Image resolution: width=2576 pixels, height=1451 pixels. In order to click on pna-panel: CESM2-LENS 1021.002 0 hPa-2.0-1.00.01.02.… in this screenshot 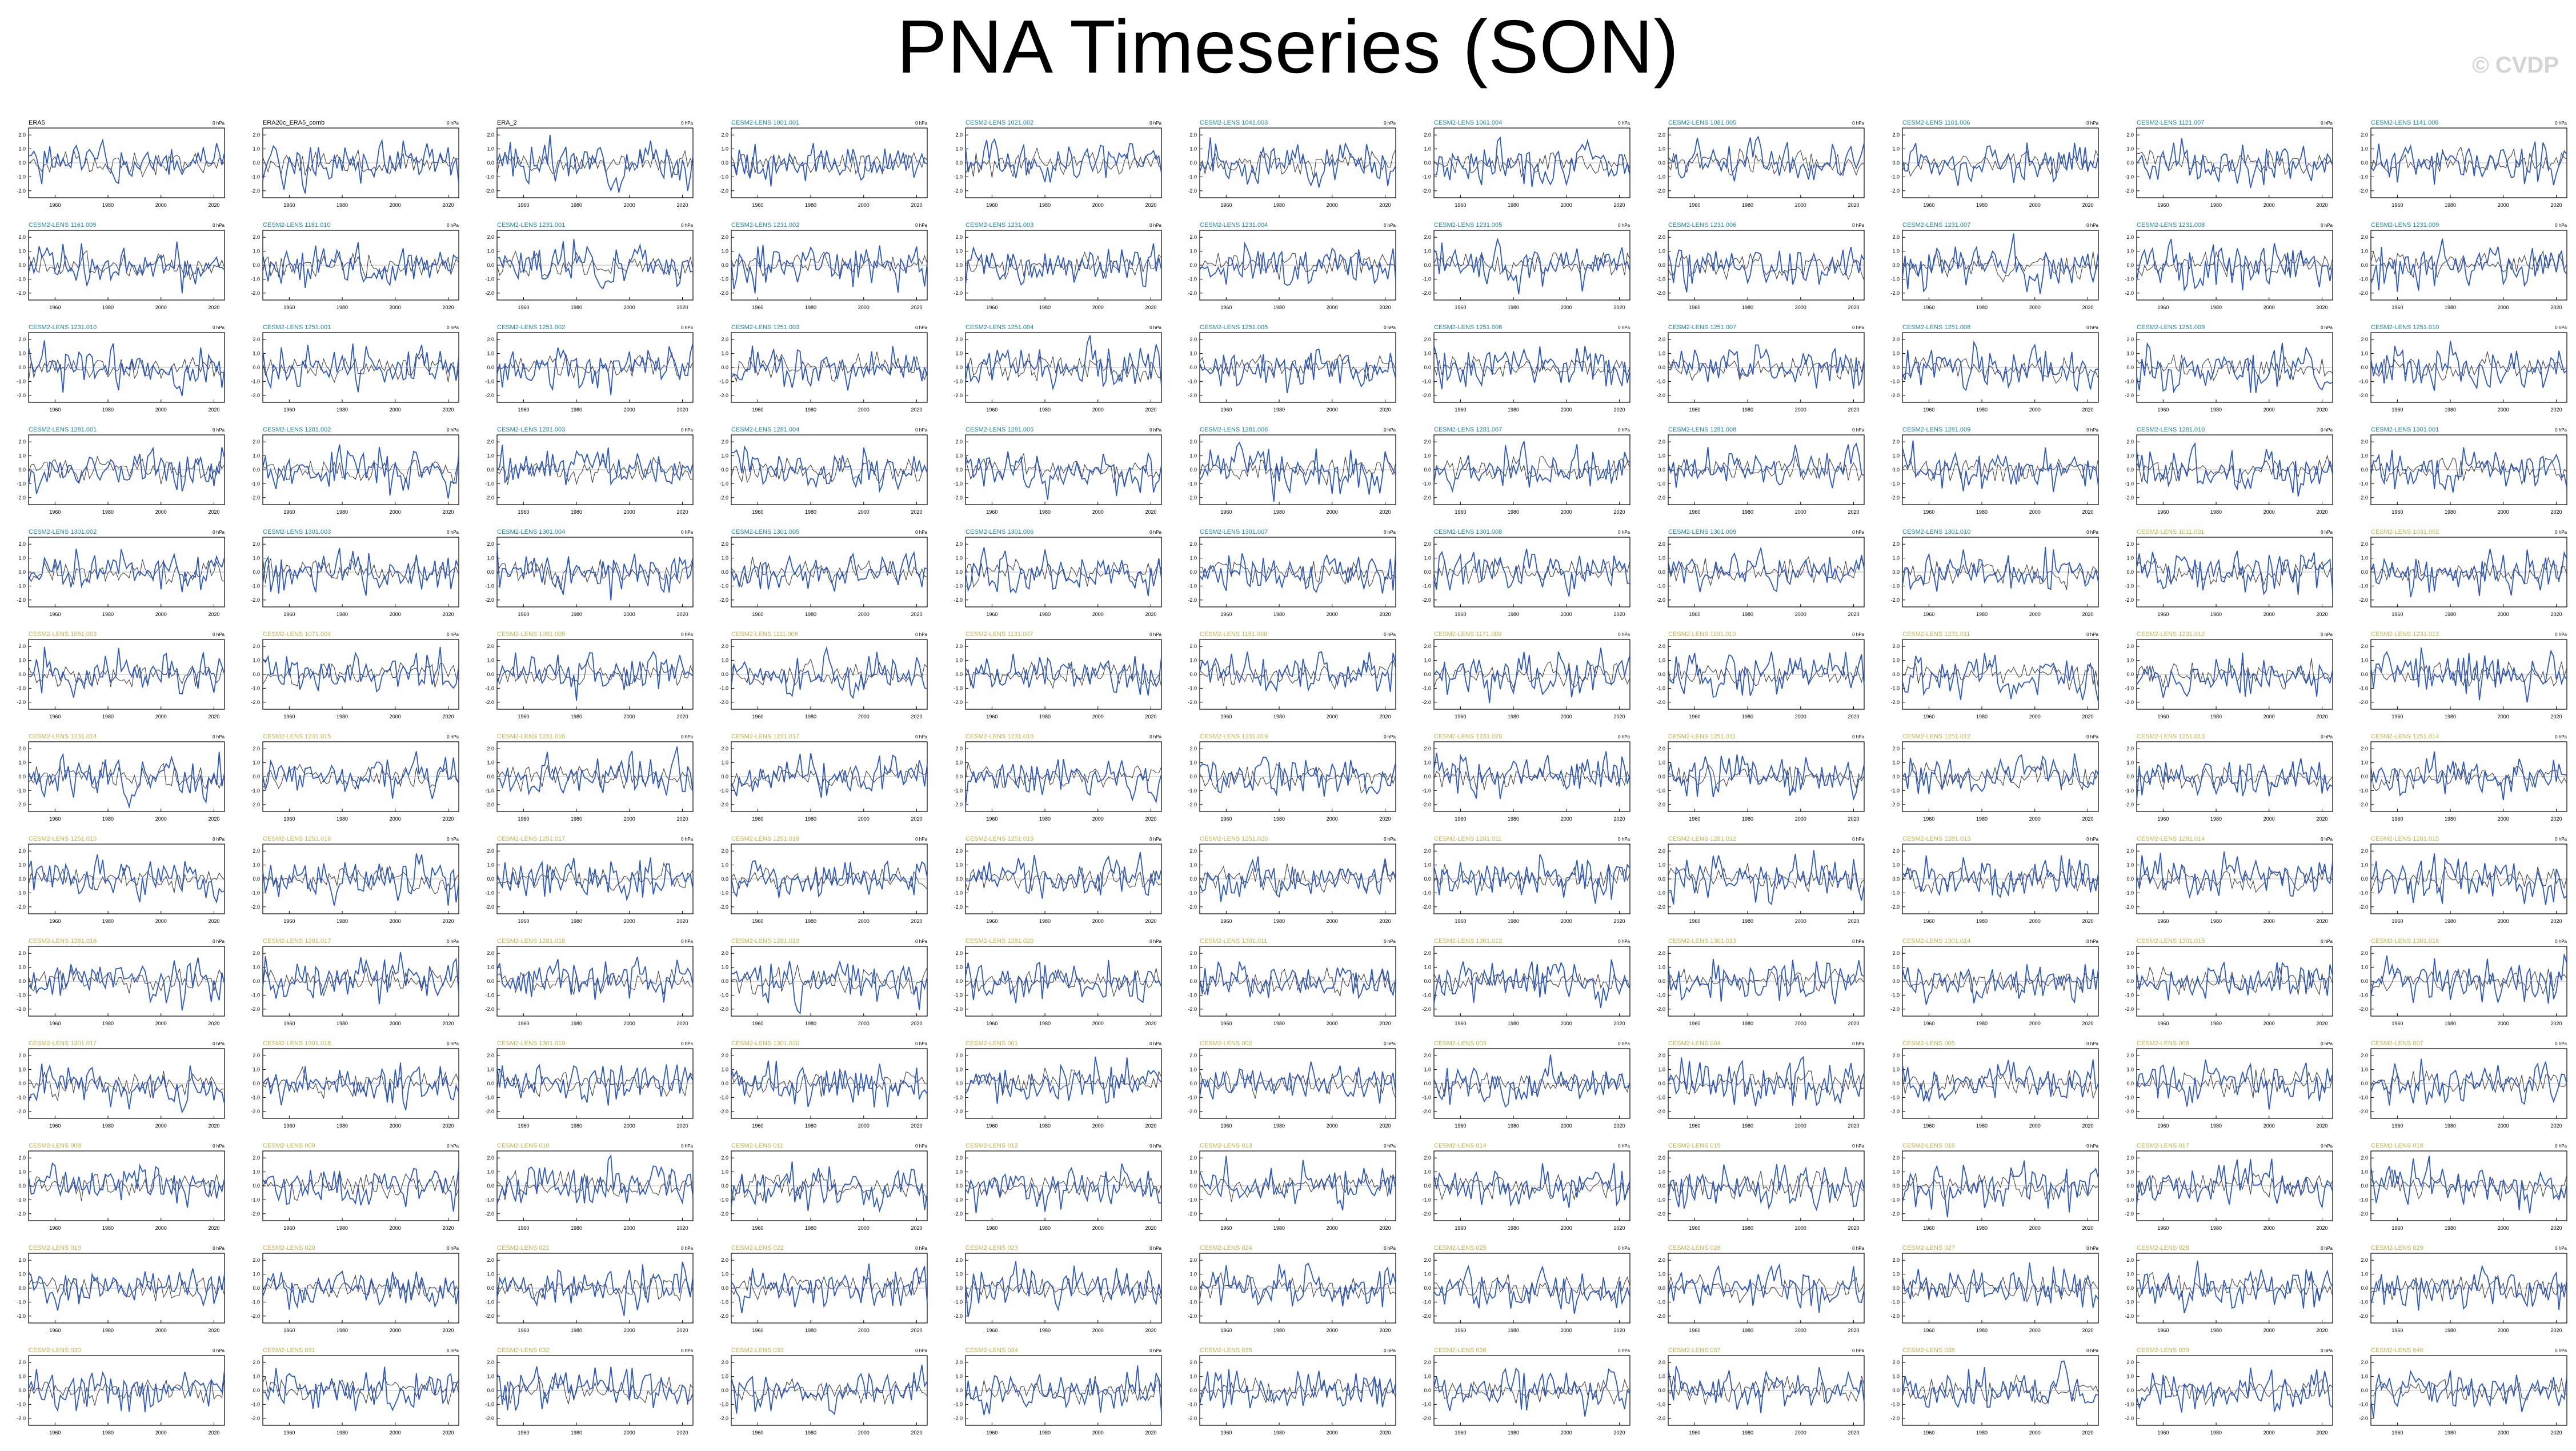, I will do `click(1058, 163)`.